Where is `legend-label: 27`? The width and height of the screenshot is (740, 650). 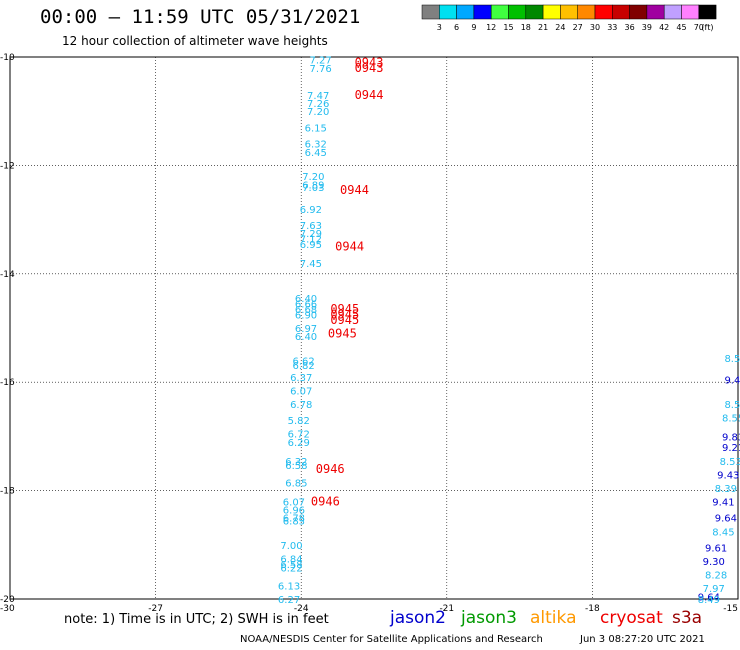 legend-label: 27 is located at coordinates (578, 27).